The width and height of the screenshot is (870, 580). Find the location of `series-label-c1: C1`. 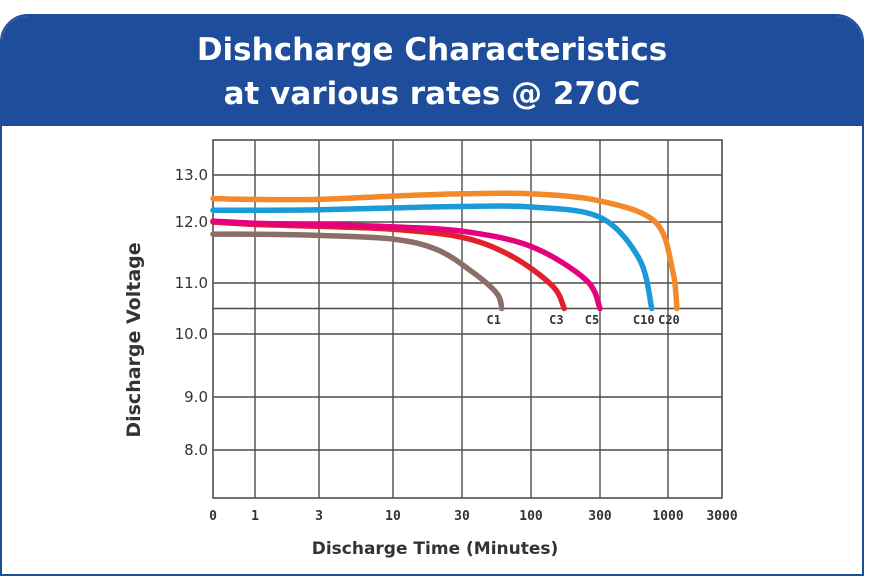

series-label-c1: C1 is located at coordinates (493, 320).